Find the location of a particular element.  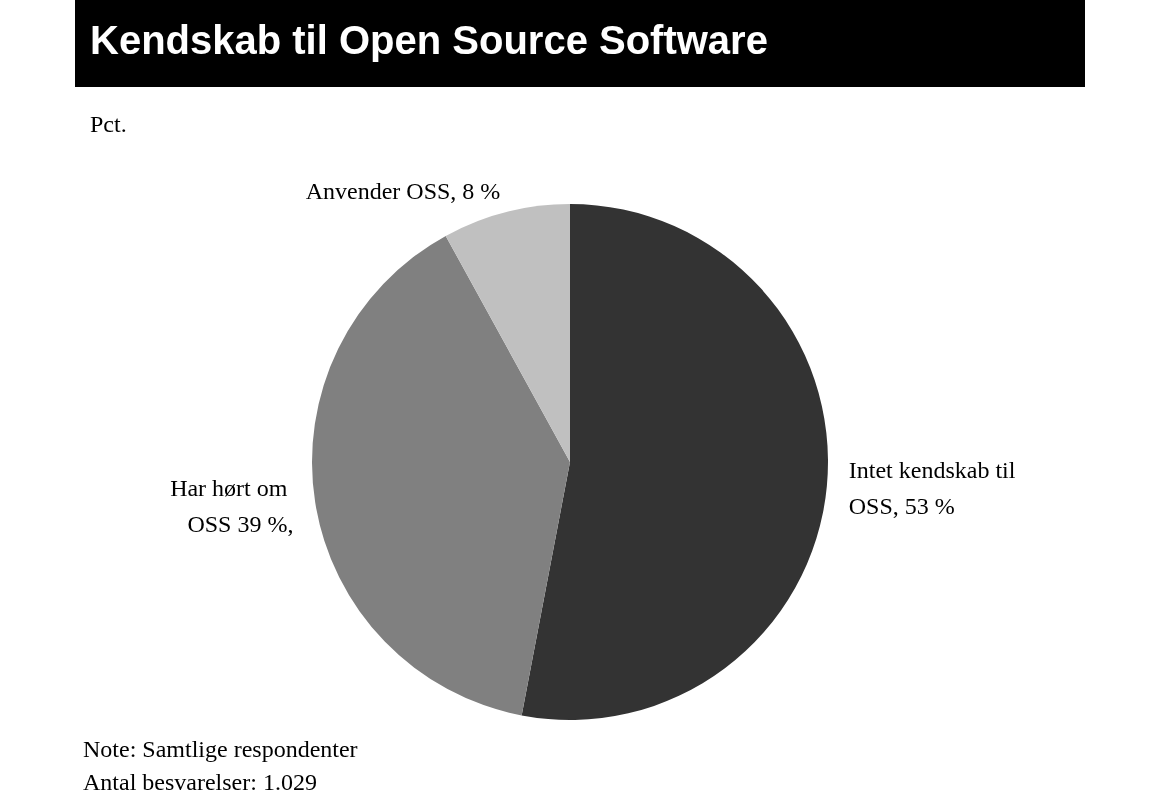

slice-label: Anvender OSS, 8 % is located at coordinates (403, 190).